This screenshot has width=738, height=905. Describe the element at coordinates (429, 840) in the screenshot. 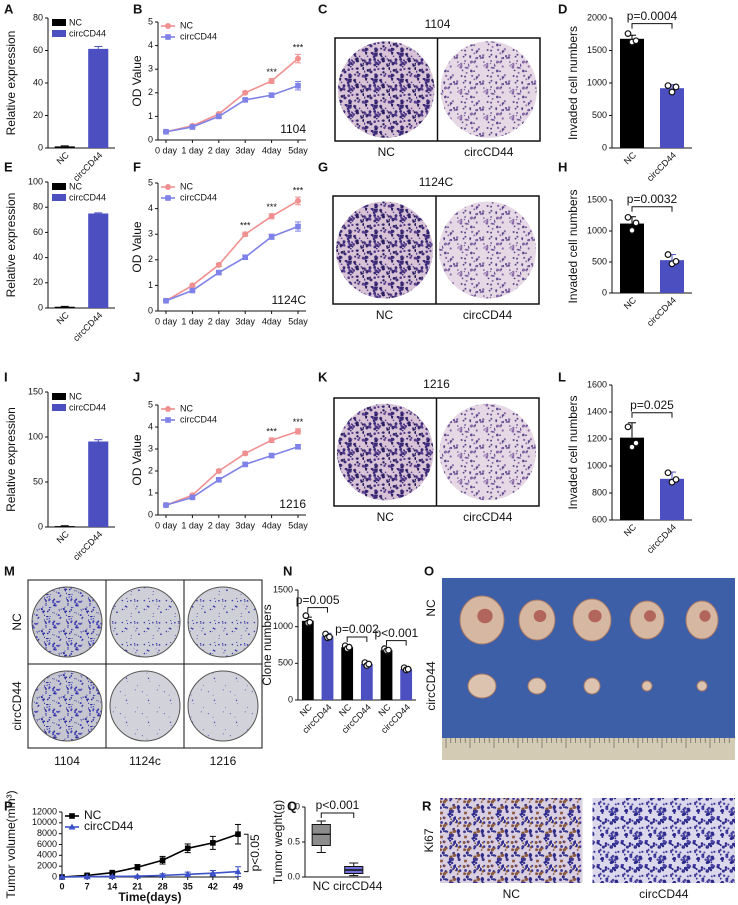

I see `row-label: Ki67` at that location.